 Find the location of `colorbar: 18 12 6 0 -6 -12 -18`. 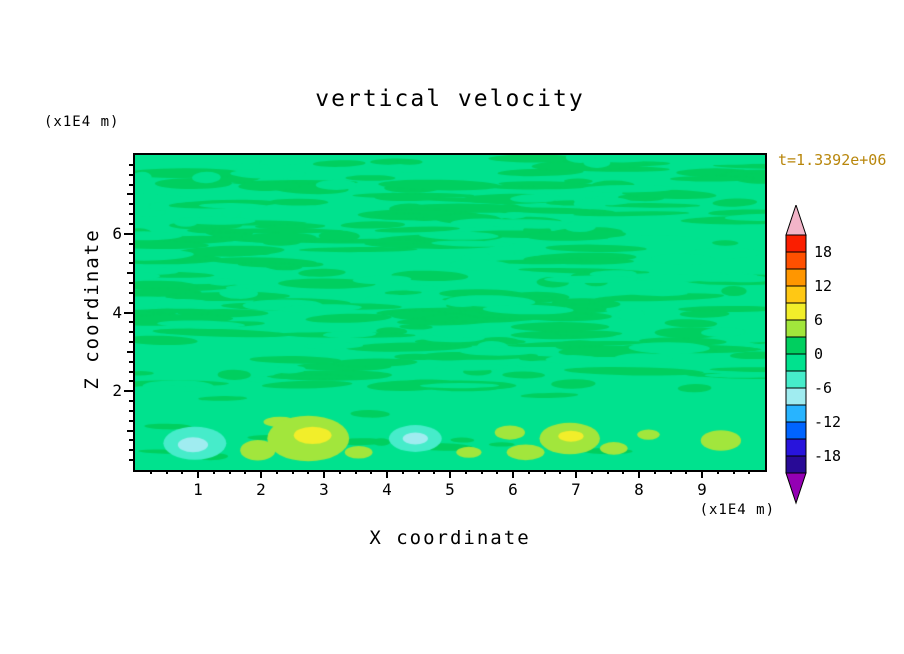

colorbar: 18 12 6 0 -6 -12 -18 is located at coordinates (813, 355).